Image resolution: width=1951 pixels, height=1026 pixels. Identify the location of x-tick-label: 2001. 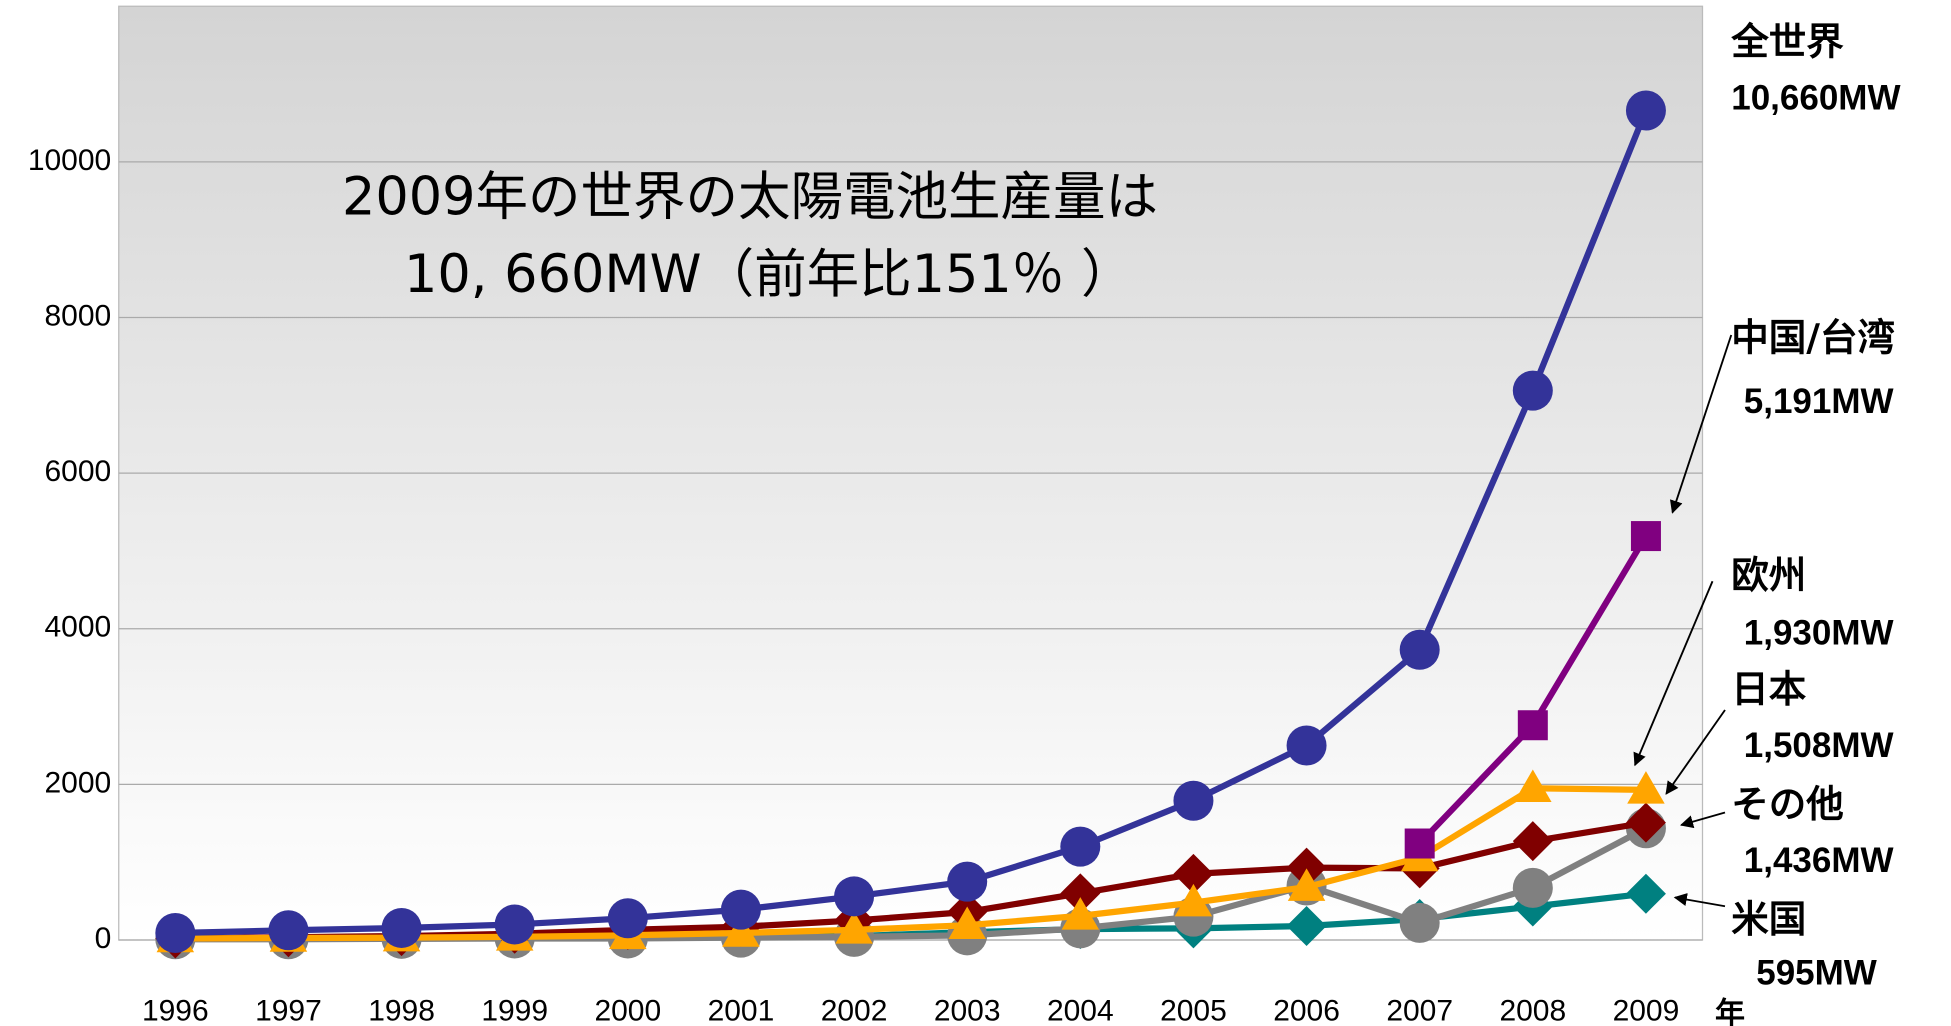
(741, 1010).